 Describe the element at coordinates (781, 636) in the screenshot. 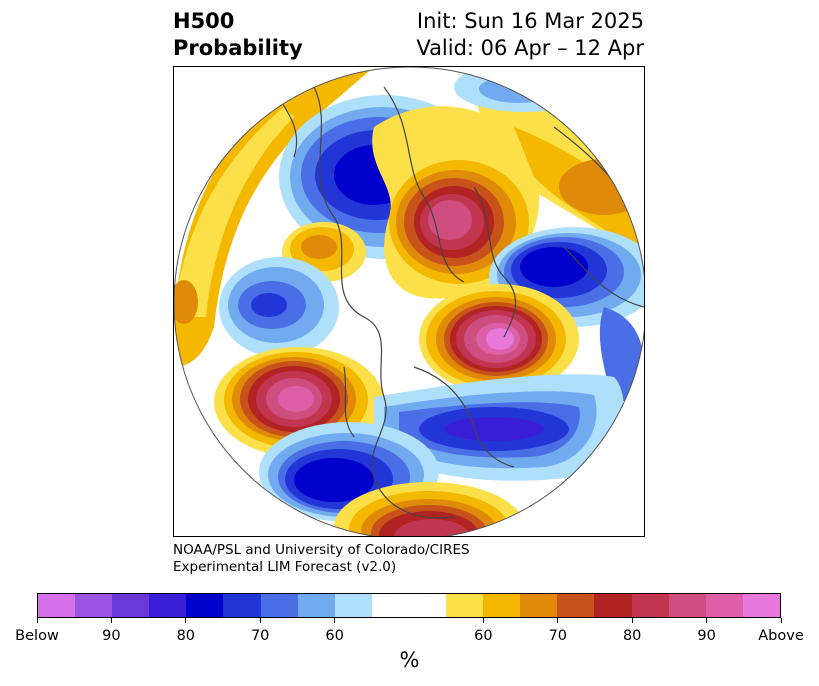

I see `colorbar-tick-label: Above` at that location.